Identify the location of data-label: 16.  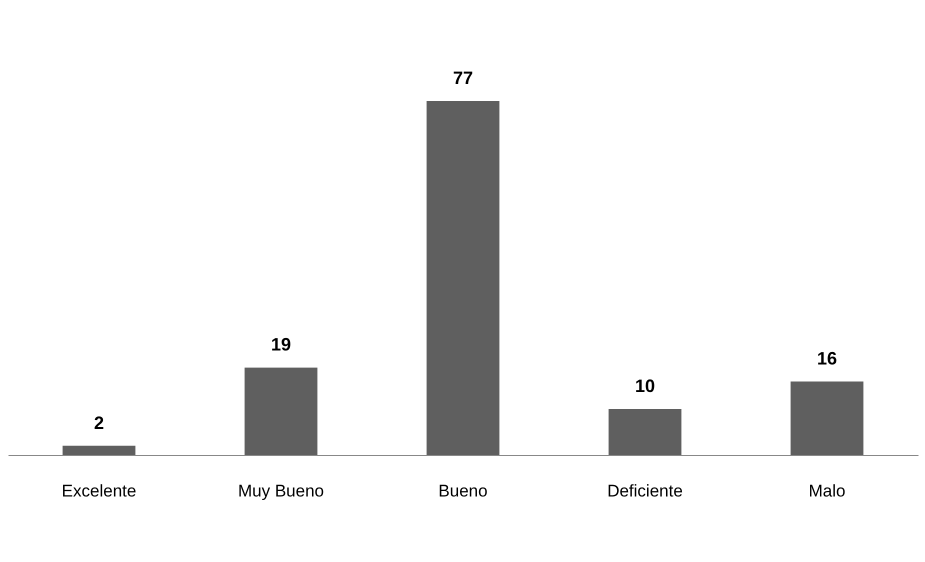
(827, 358).